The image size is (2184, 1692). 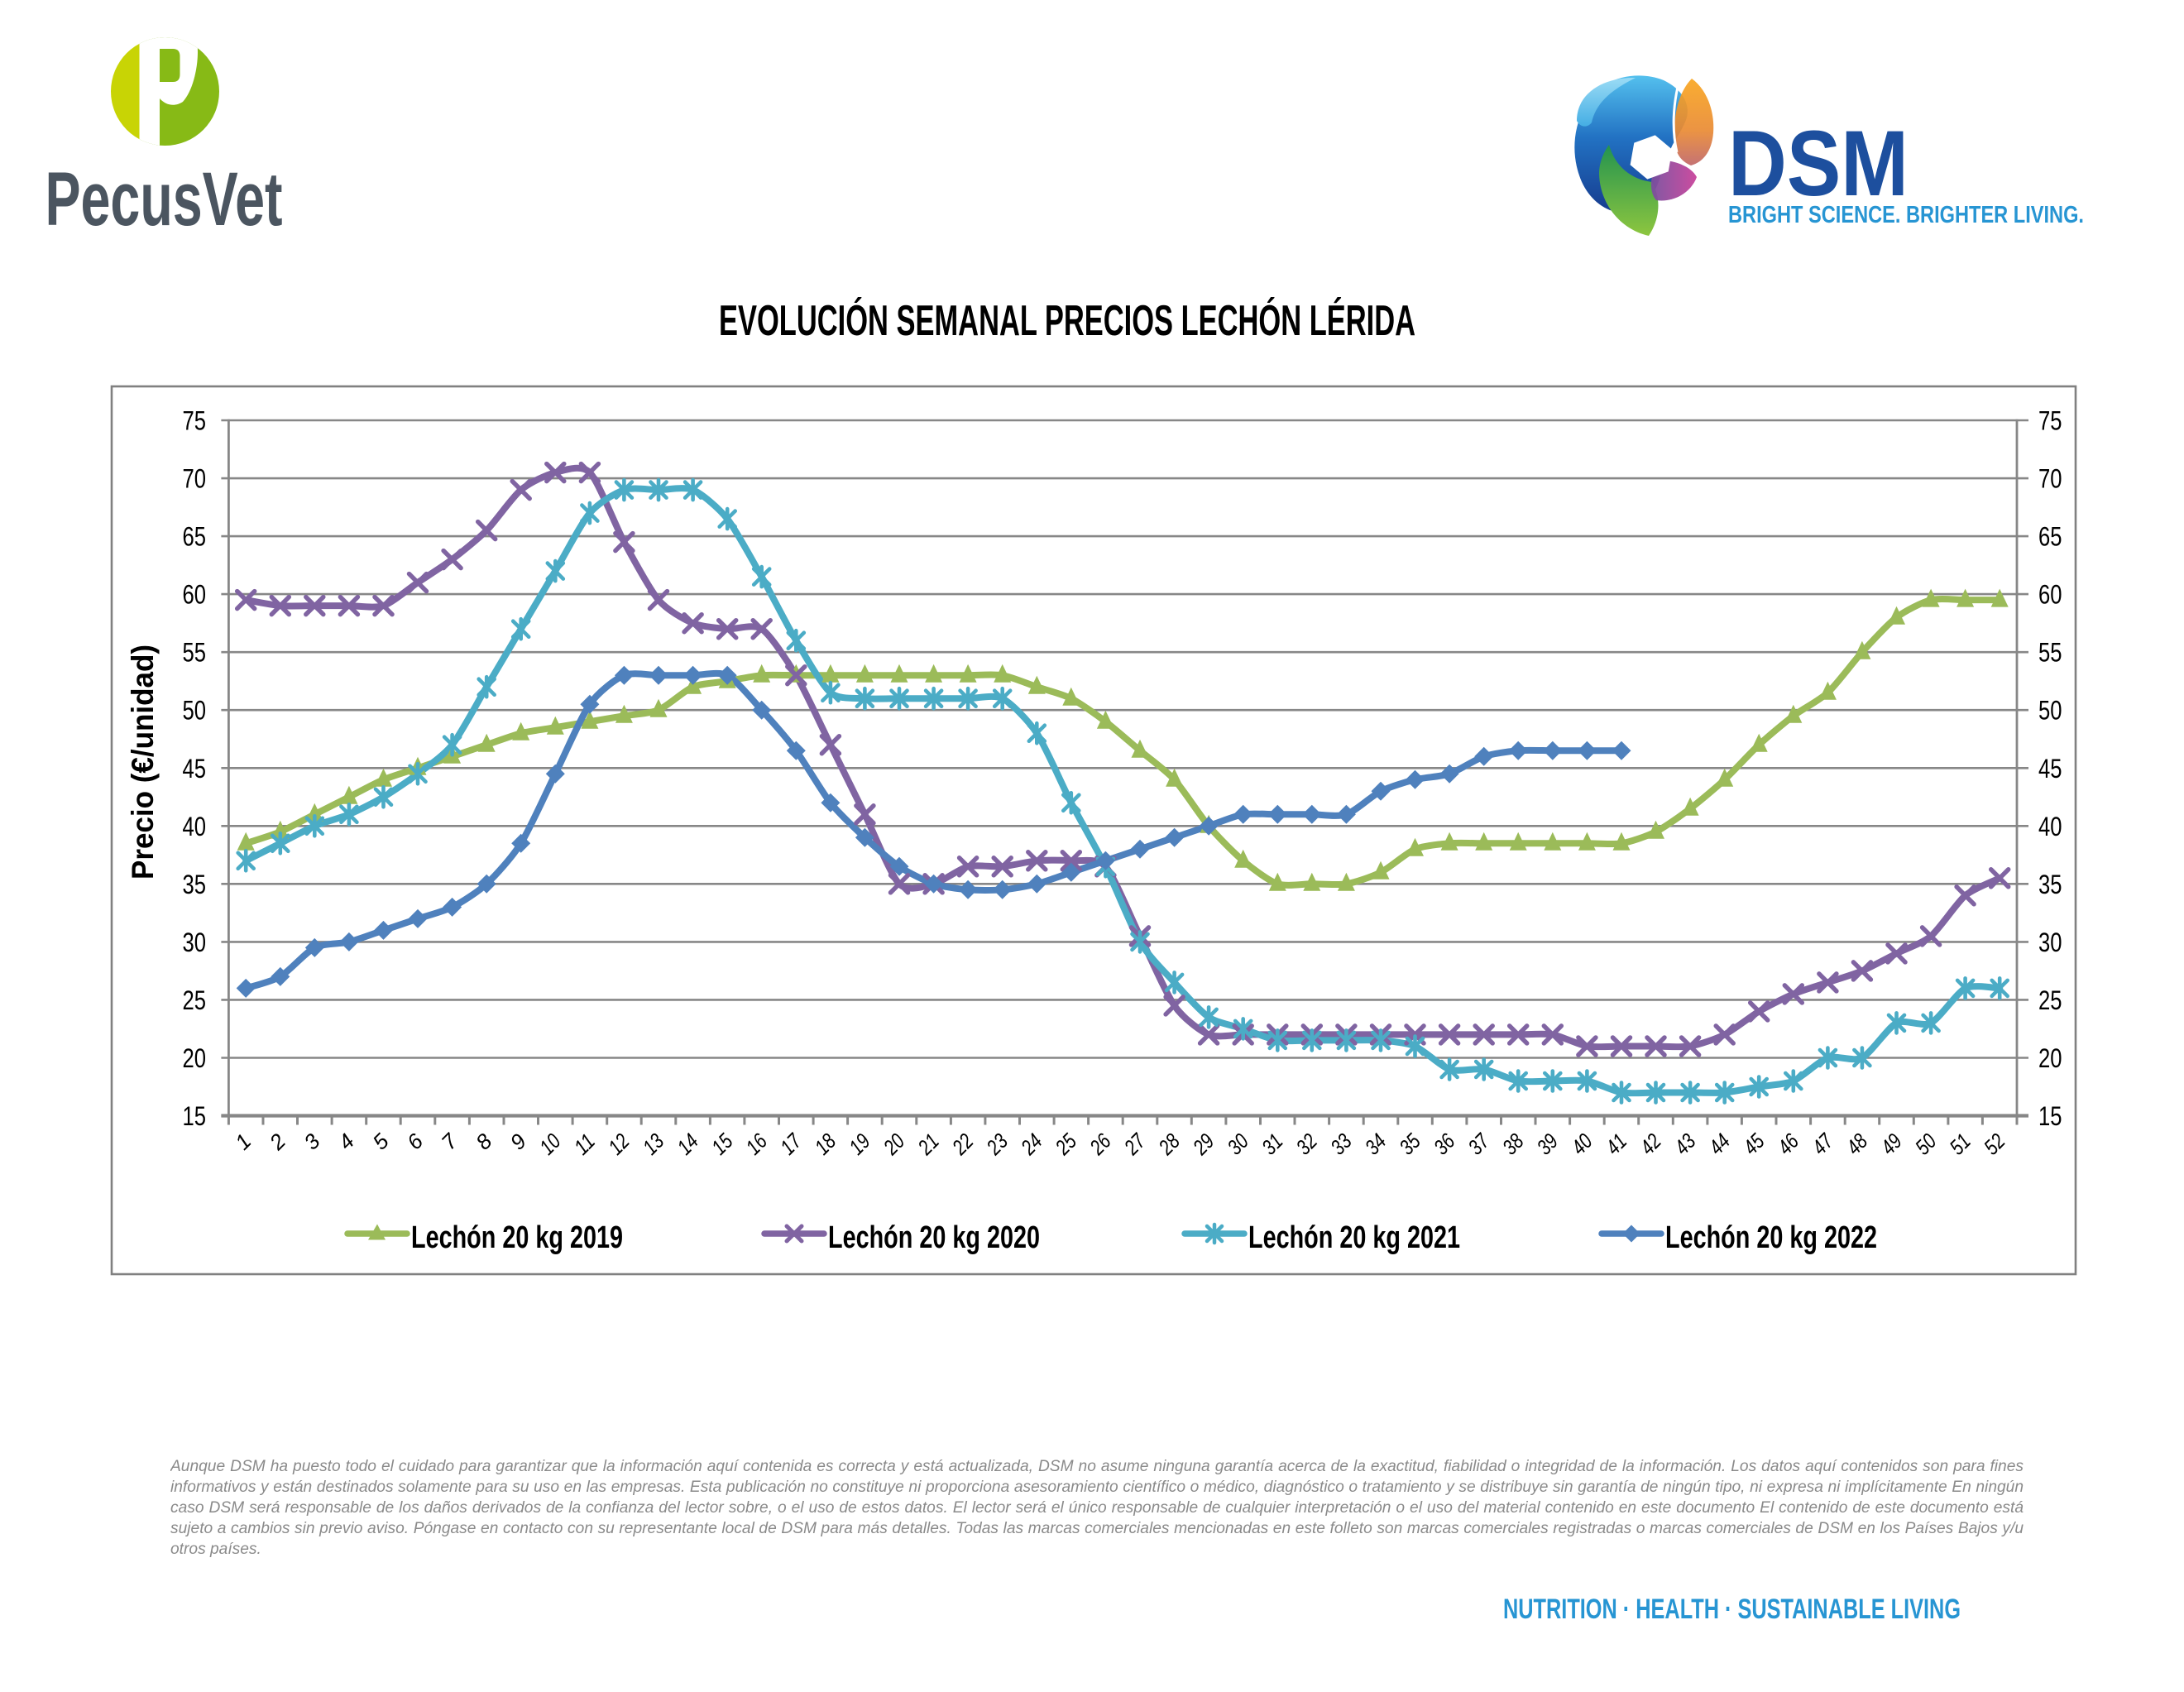 I want to click on svg-text: PecusVet, so click(x=164, y=199).